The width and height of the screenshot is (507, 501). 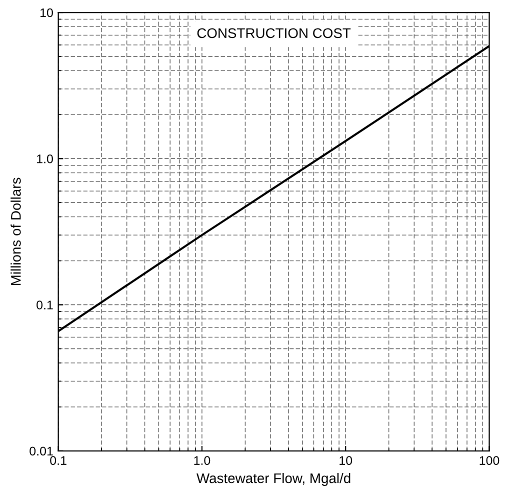 What do you see at coordinates (346, 460) in the screenshot?
I see `x-tick-label: 10` at bounding box center [346, 460].